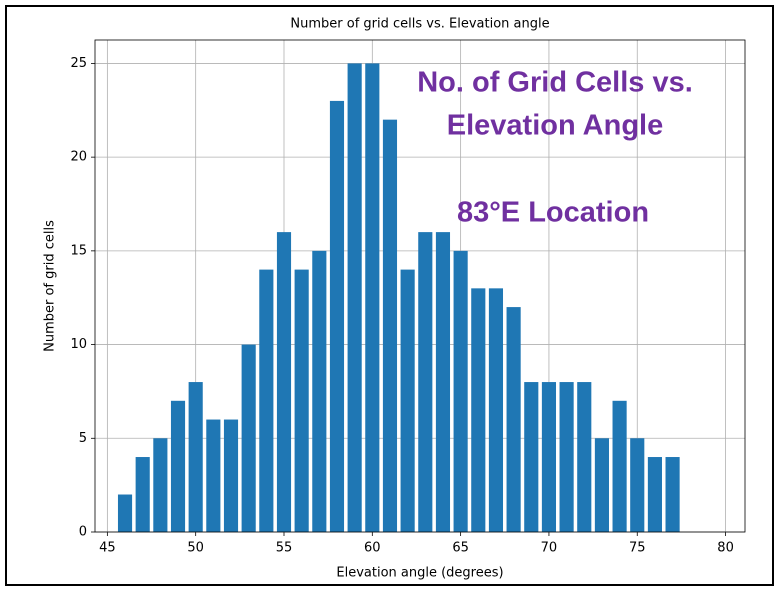  Describe the element at coordinates (419, 573) in the screenshot. I see `x-axis-label: Elevation angle (degrees)` at that location.